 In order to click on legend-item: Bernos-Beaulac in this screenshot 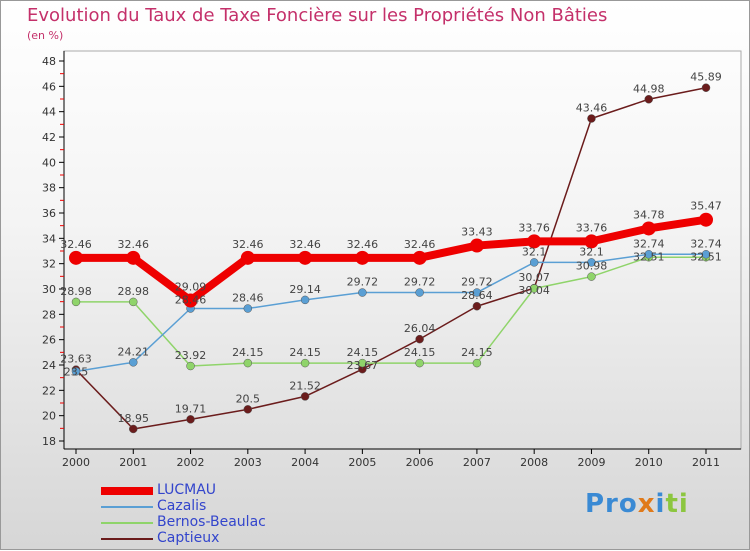, I will do `click(183, 522)`.